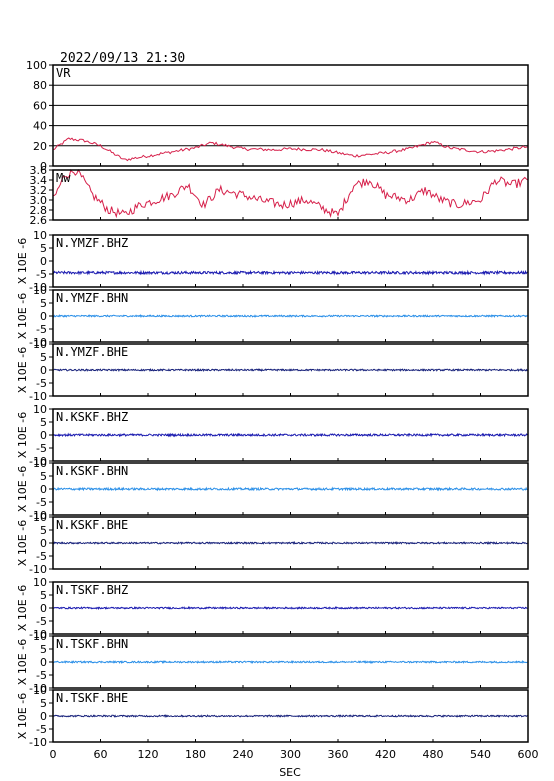 The height and width of the screenshot is (781, 554). What do you see at coordinates (148, 754) in the screenshot?
I see `x-tick-label: 120` at bounding box center [148, 754].